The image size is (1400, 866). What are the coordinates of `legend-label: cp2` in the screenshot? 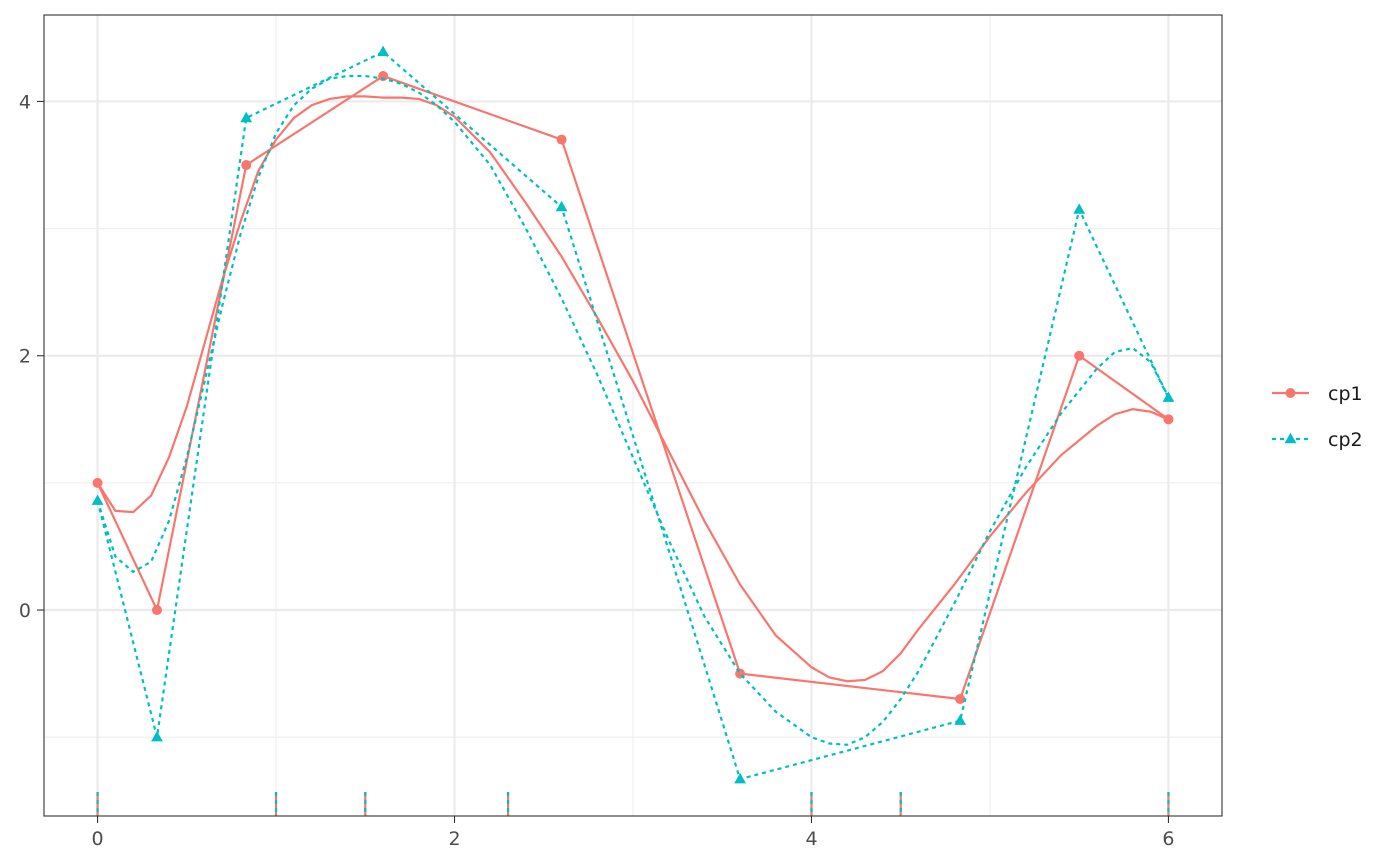 It's located at (1345, 440).